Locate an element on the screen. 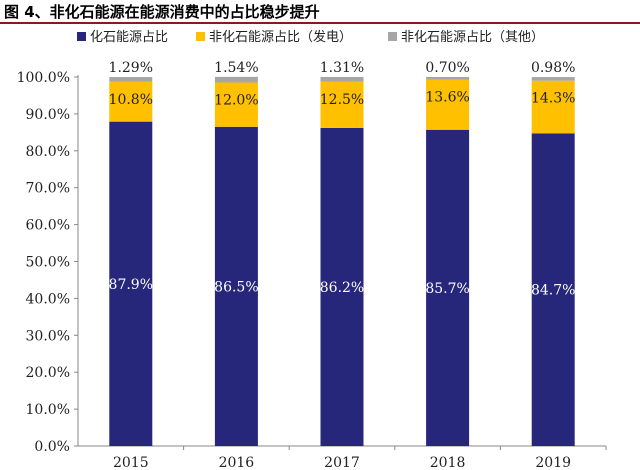  y-tick-label: 10.0% is located at coordinates (48, 410).